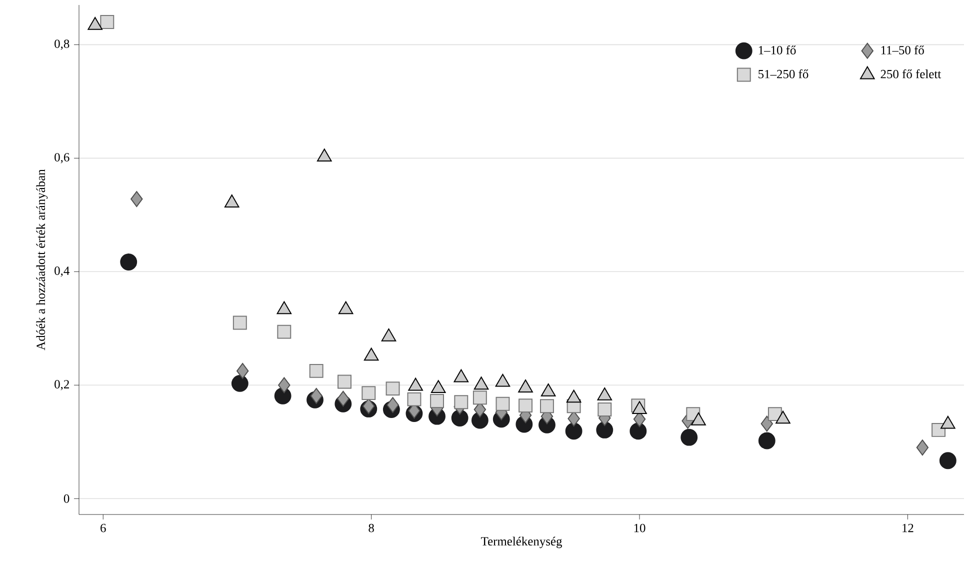  I want to click on legend-label: 11–50 fő, so click(902, 50).